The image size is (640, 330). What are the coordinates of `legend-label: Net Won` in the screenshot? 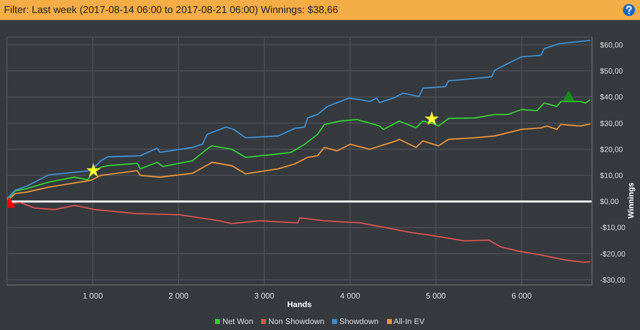 It's located at (237, 321).